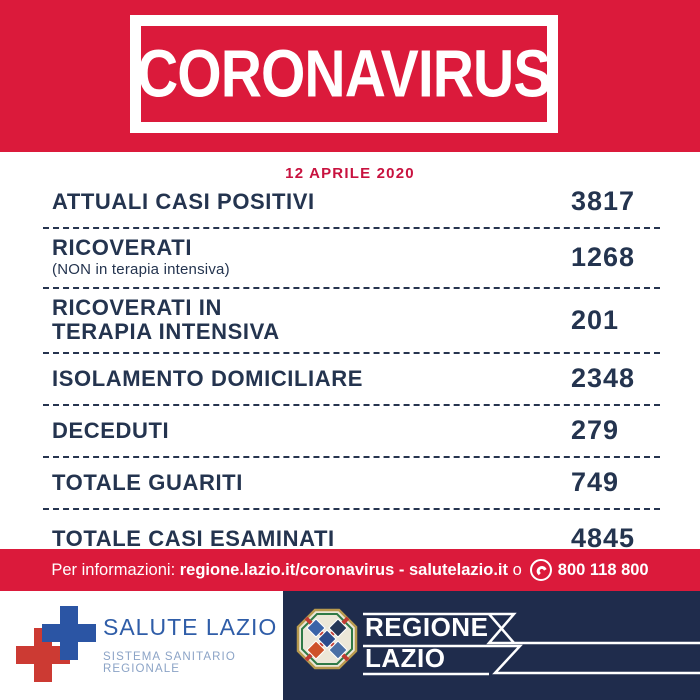 Image resolution: width=700 pixels, height=700 pixels. Describe the element at coordinates (111, 430) in the screenshot. I see `stat-label: DECEDUTI` at that location.